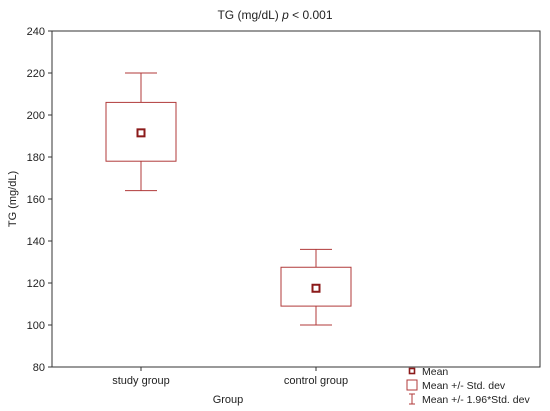  I want to click on chart-title-prefix: TG (mg/dL), so click(249, 15).